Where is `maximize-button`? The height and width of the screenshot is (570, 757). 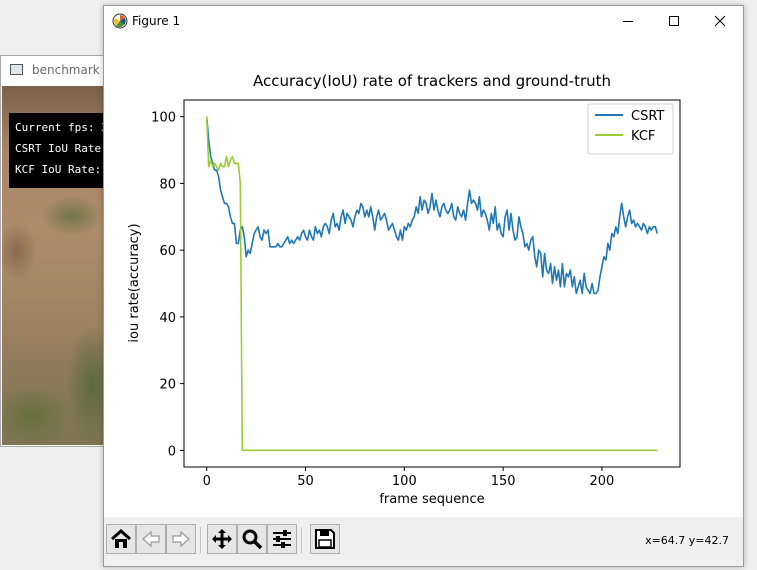 maximize-button is located at coordinates (674, 21).